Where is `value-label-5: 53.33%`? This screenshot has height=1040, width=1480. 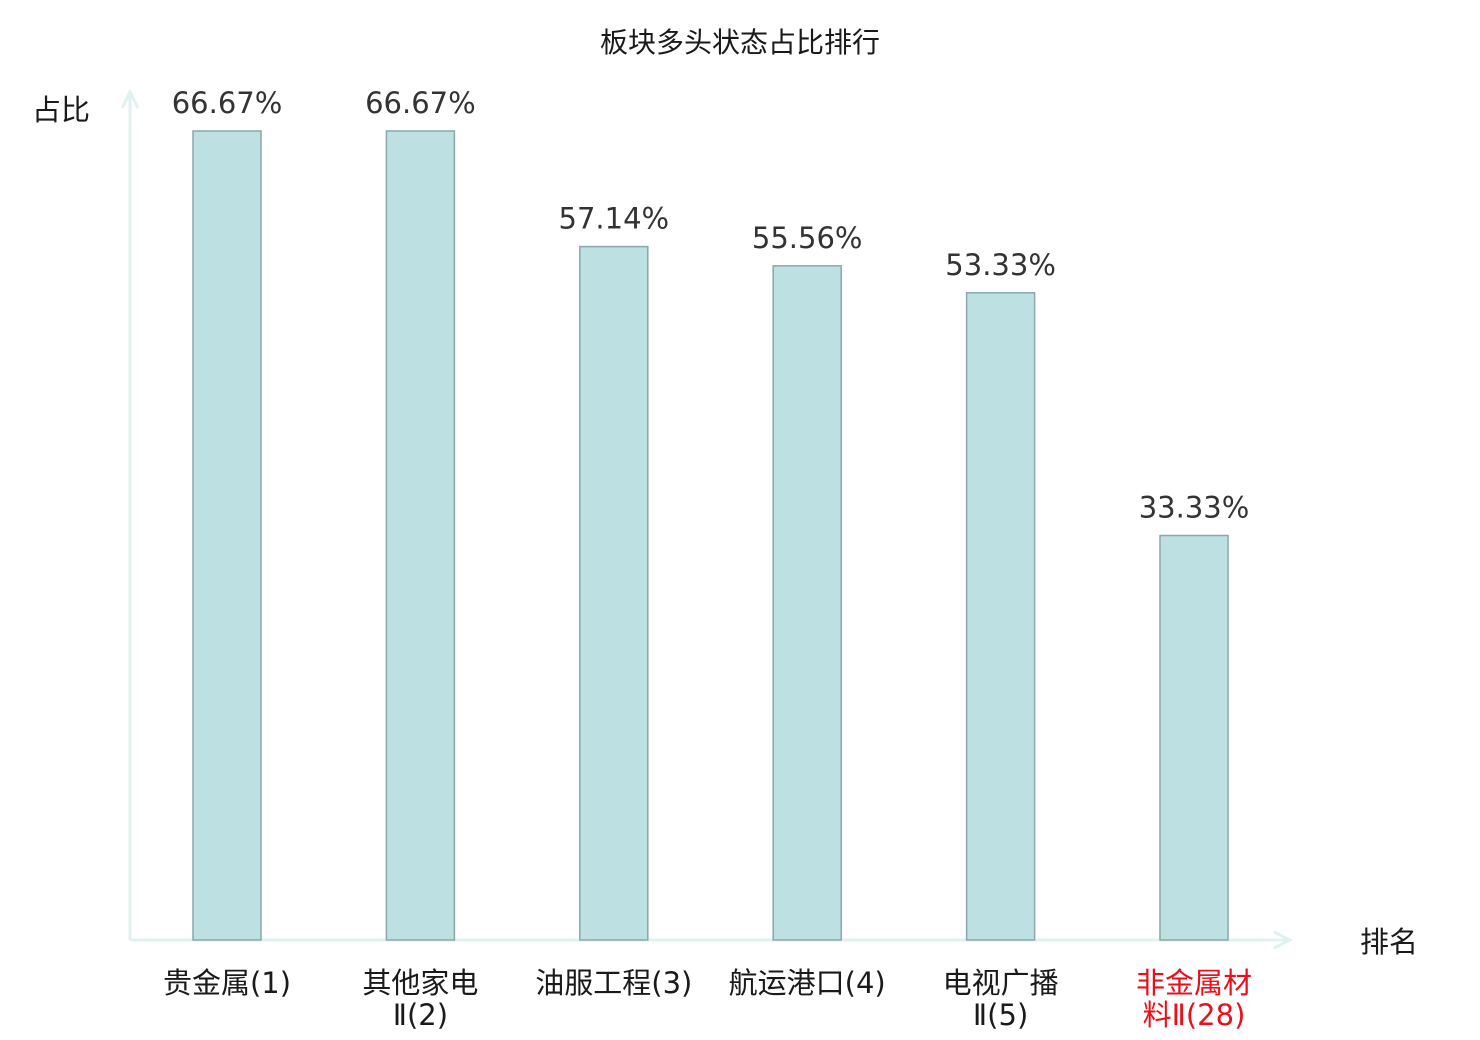
value-label-5: 53.33% is located at coordinates (1000, 265).